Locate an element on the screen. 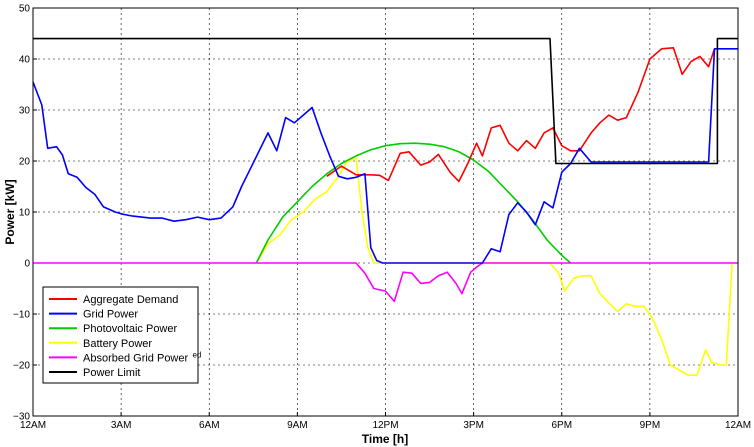 This screenshot has height=447, width=754. legend-label: Absorbed Grid Power is located at coordinates (135, 358).